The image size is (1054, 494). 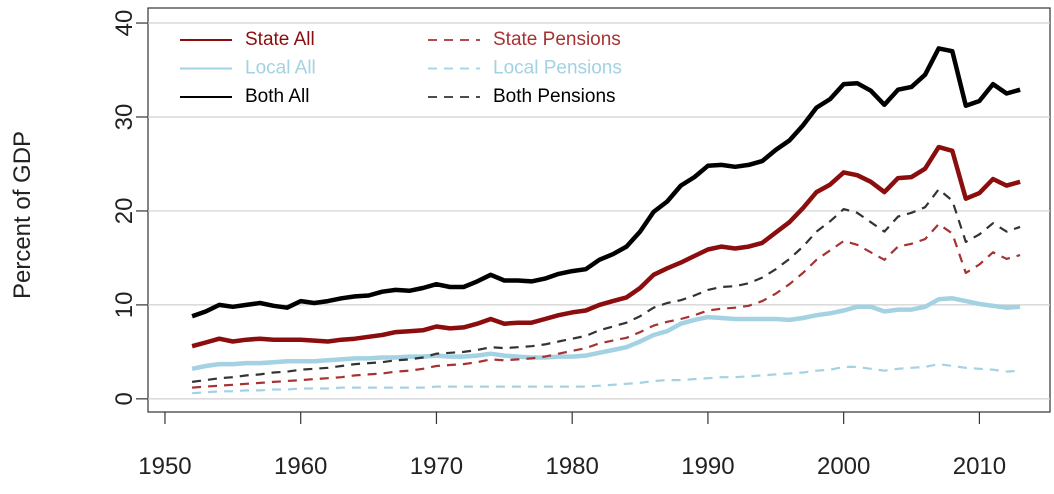 I want to click on y-tick-label: 40, so click(x=124, y=23).